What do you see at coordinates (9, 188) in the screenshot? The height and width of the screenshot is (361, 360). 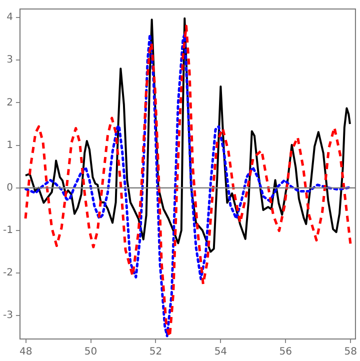 I see `y-tick-label: 0` at bounding box center [9, 188].